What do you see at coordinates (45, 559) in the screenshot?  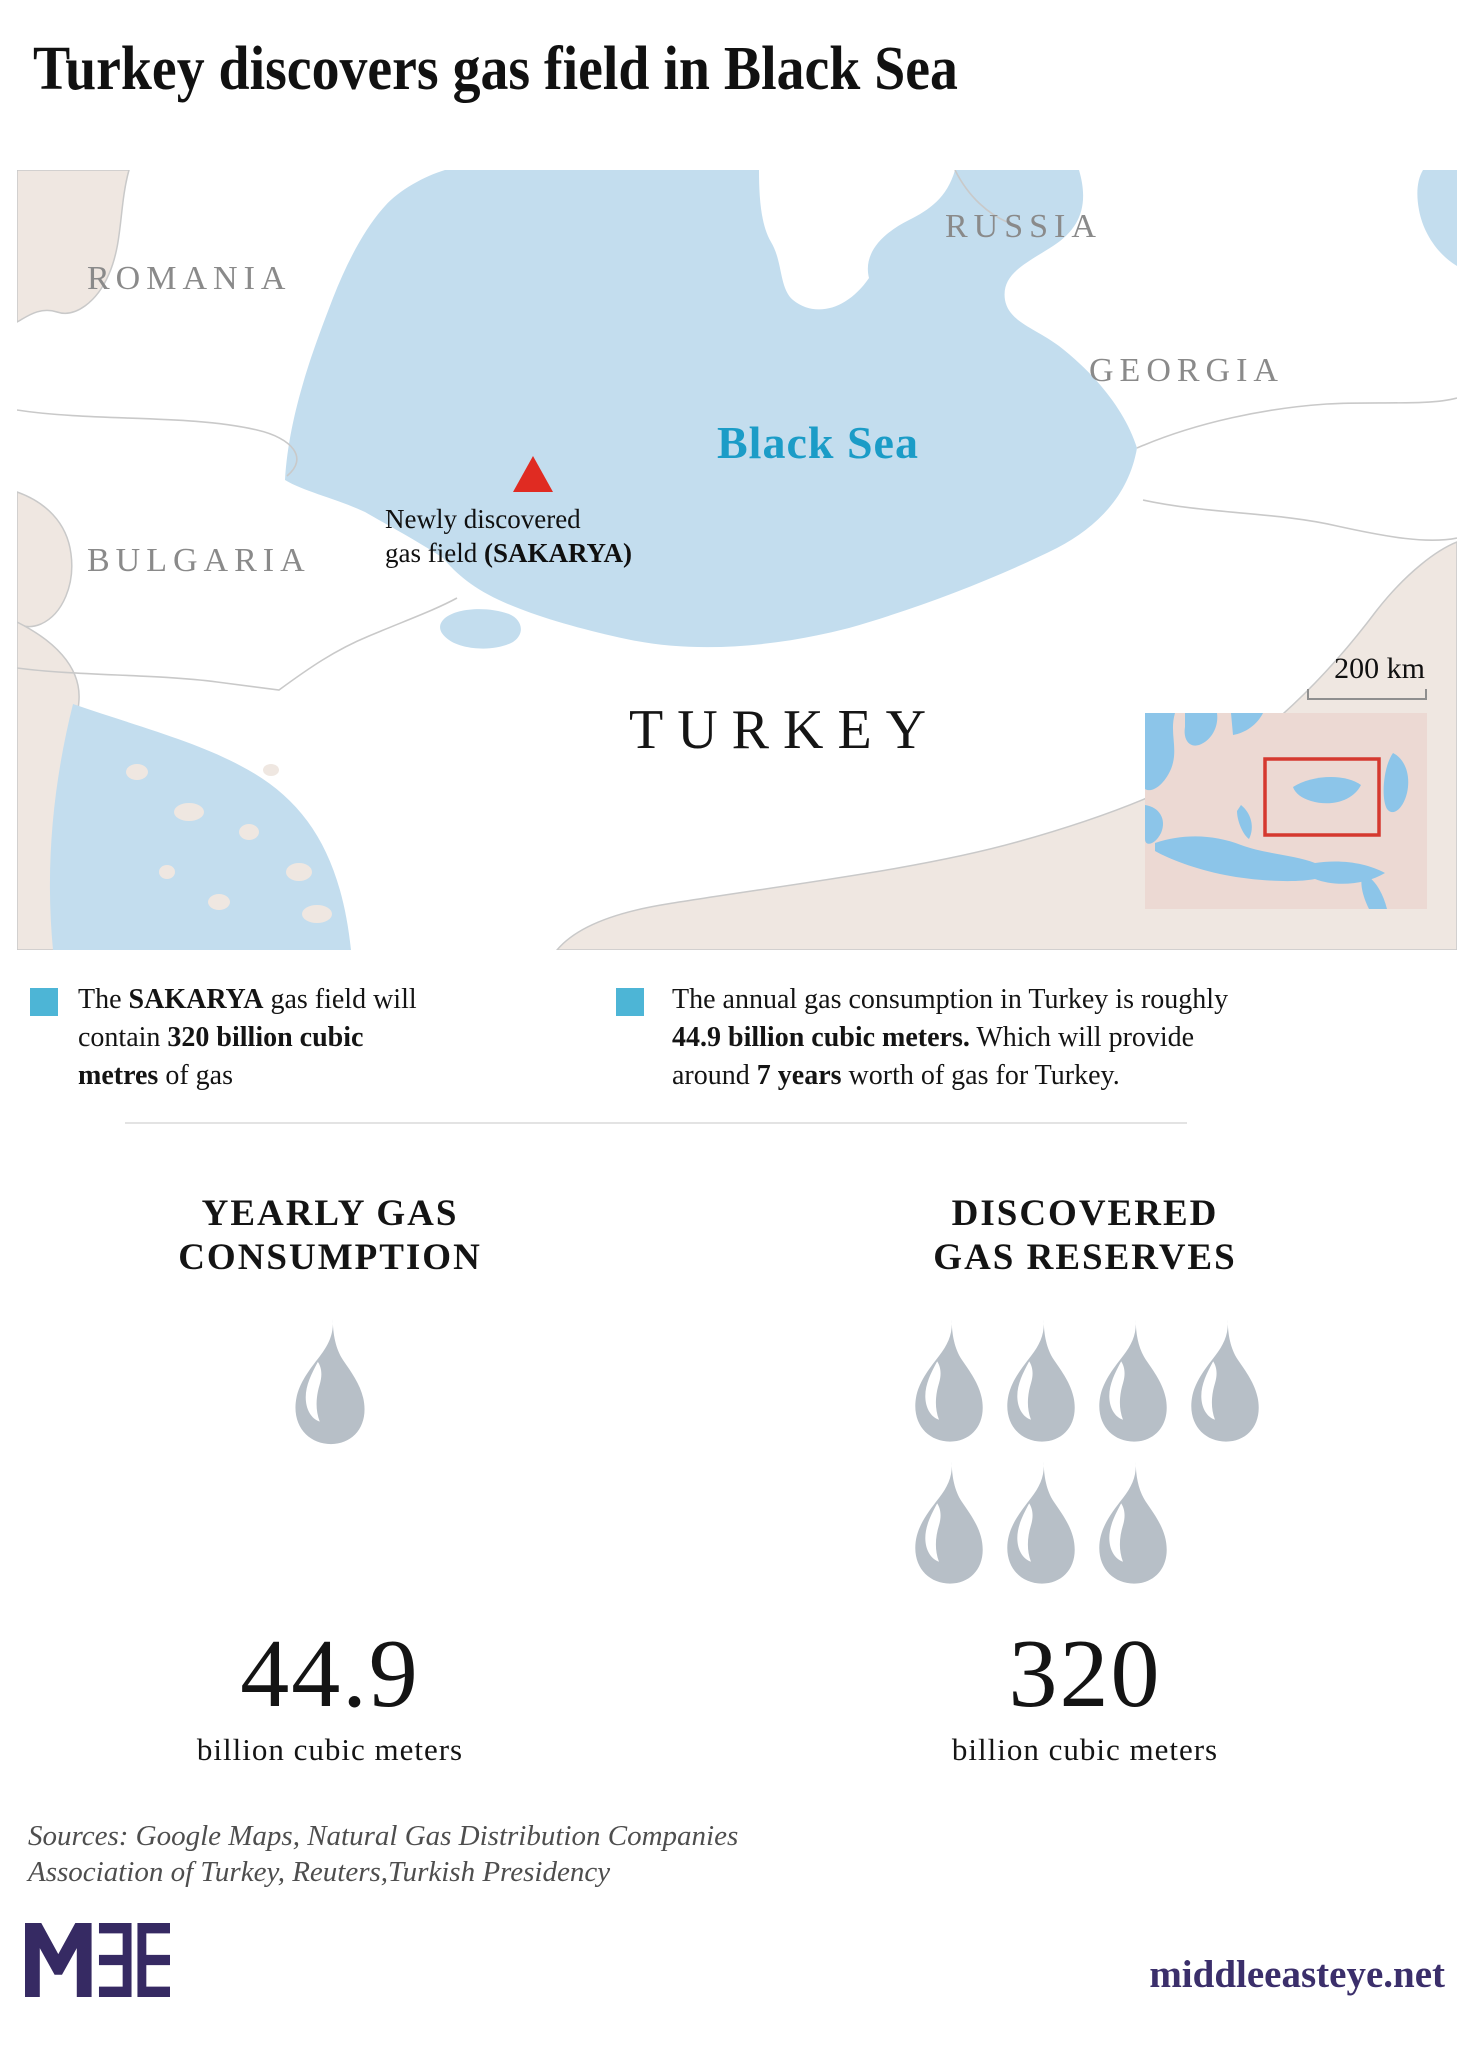 I see `land-leftmid` at bounding box center [45, 559].